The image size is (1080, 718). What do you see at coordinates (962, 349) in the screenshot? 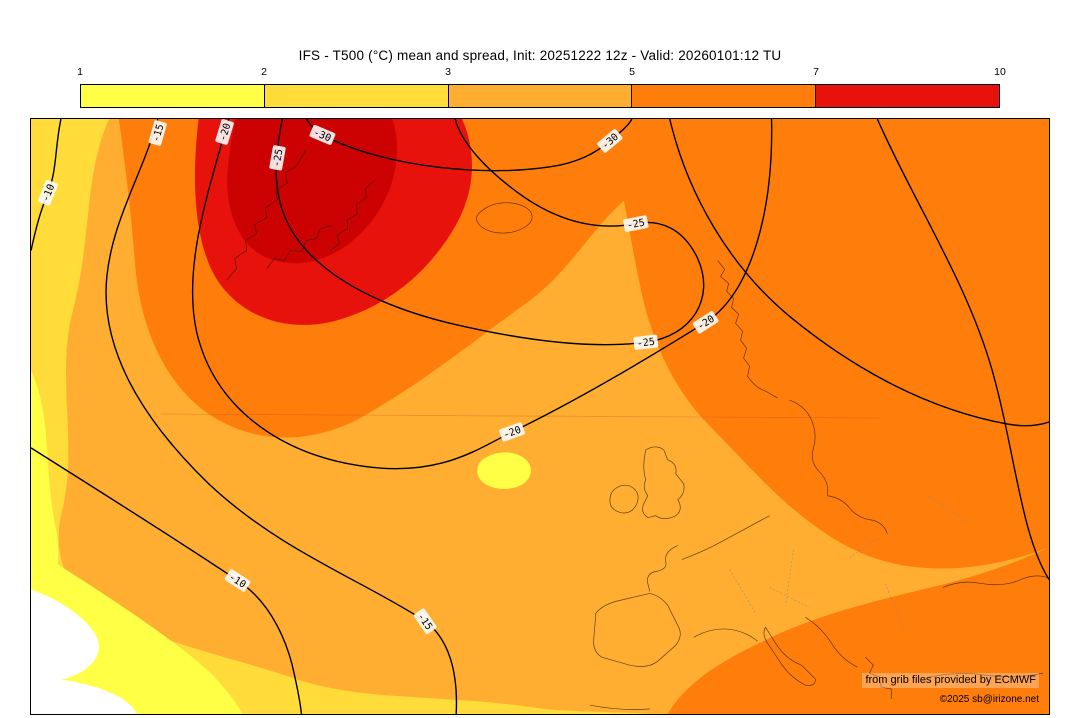
I see `contour-line-right-a` at bounding box center [962, 349].